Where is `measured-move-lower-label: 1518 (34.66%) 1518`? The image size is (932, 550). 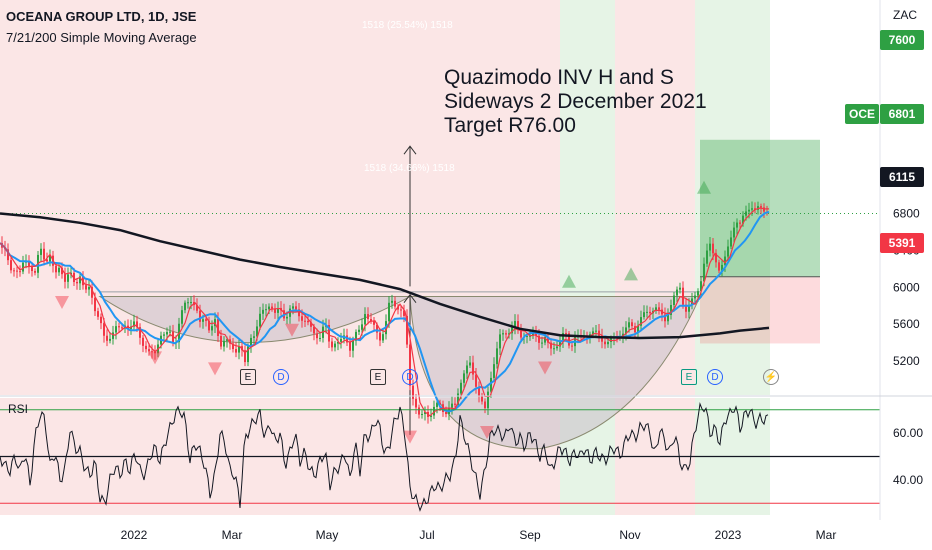 measured-move-lower-label: 1518 (34.66%) 1518 is located at coordinates (409, 168).